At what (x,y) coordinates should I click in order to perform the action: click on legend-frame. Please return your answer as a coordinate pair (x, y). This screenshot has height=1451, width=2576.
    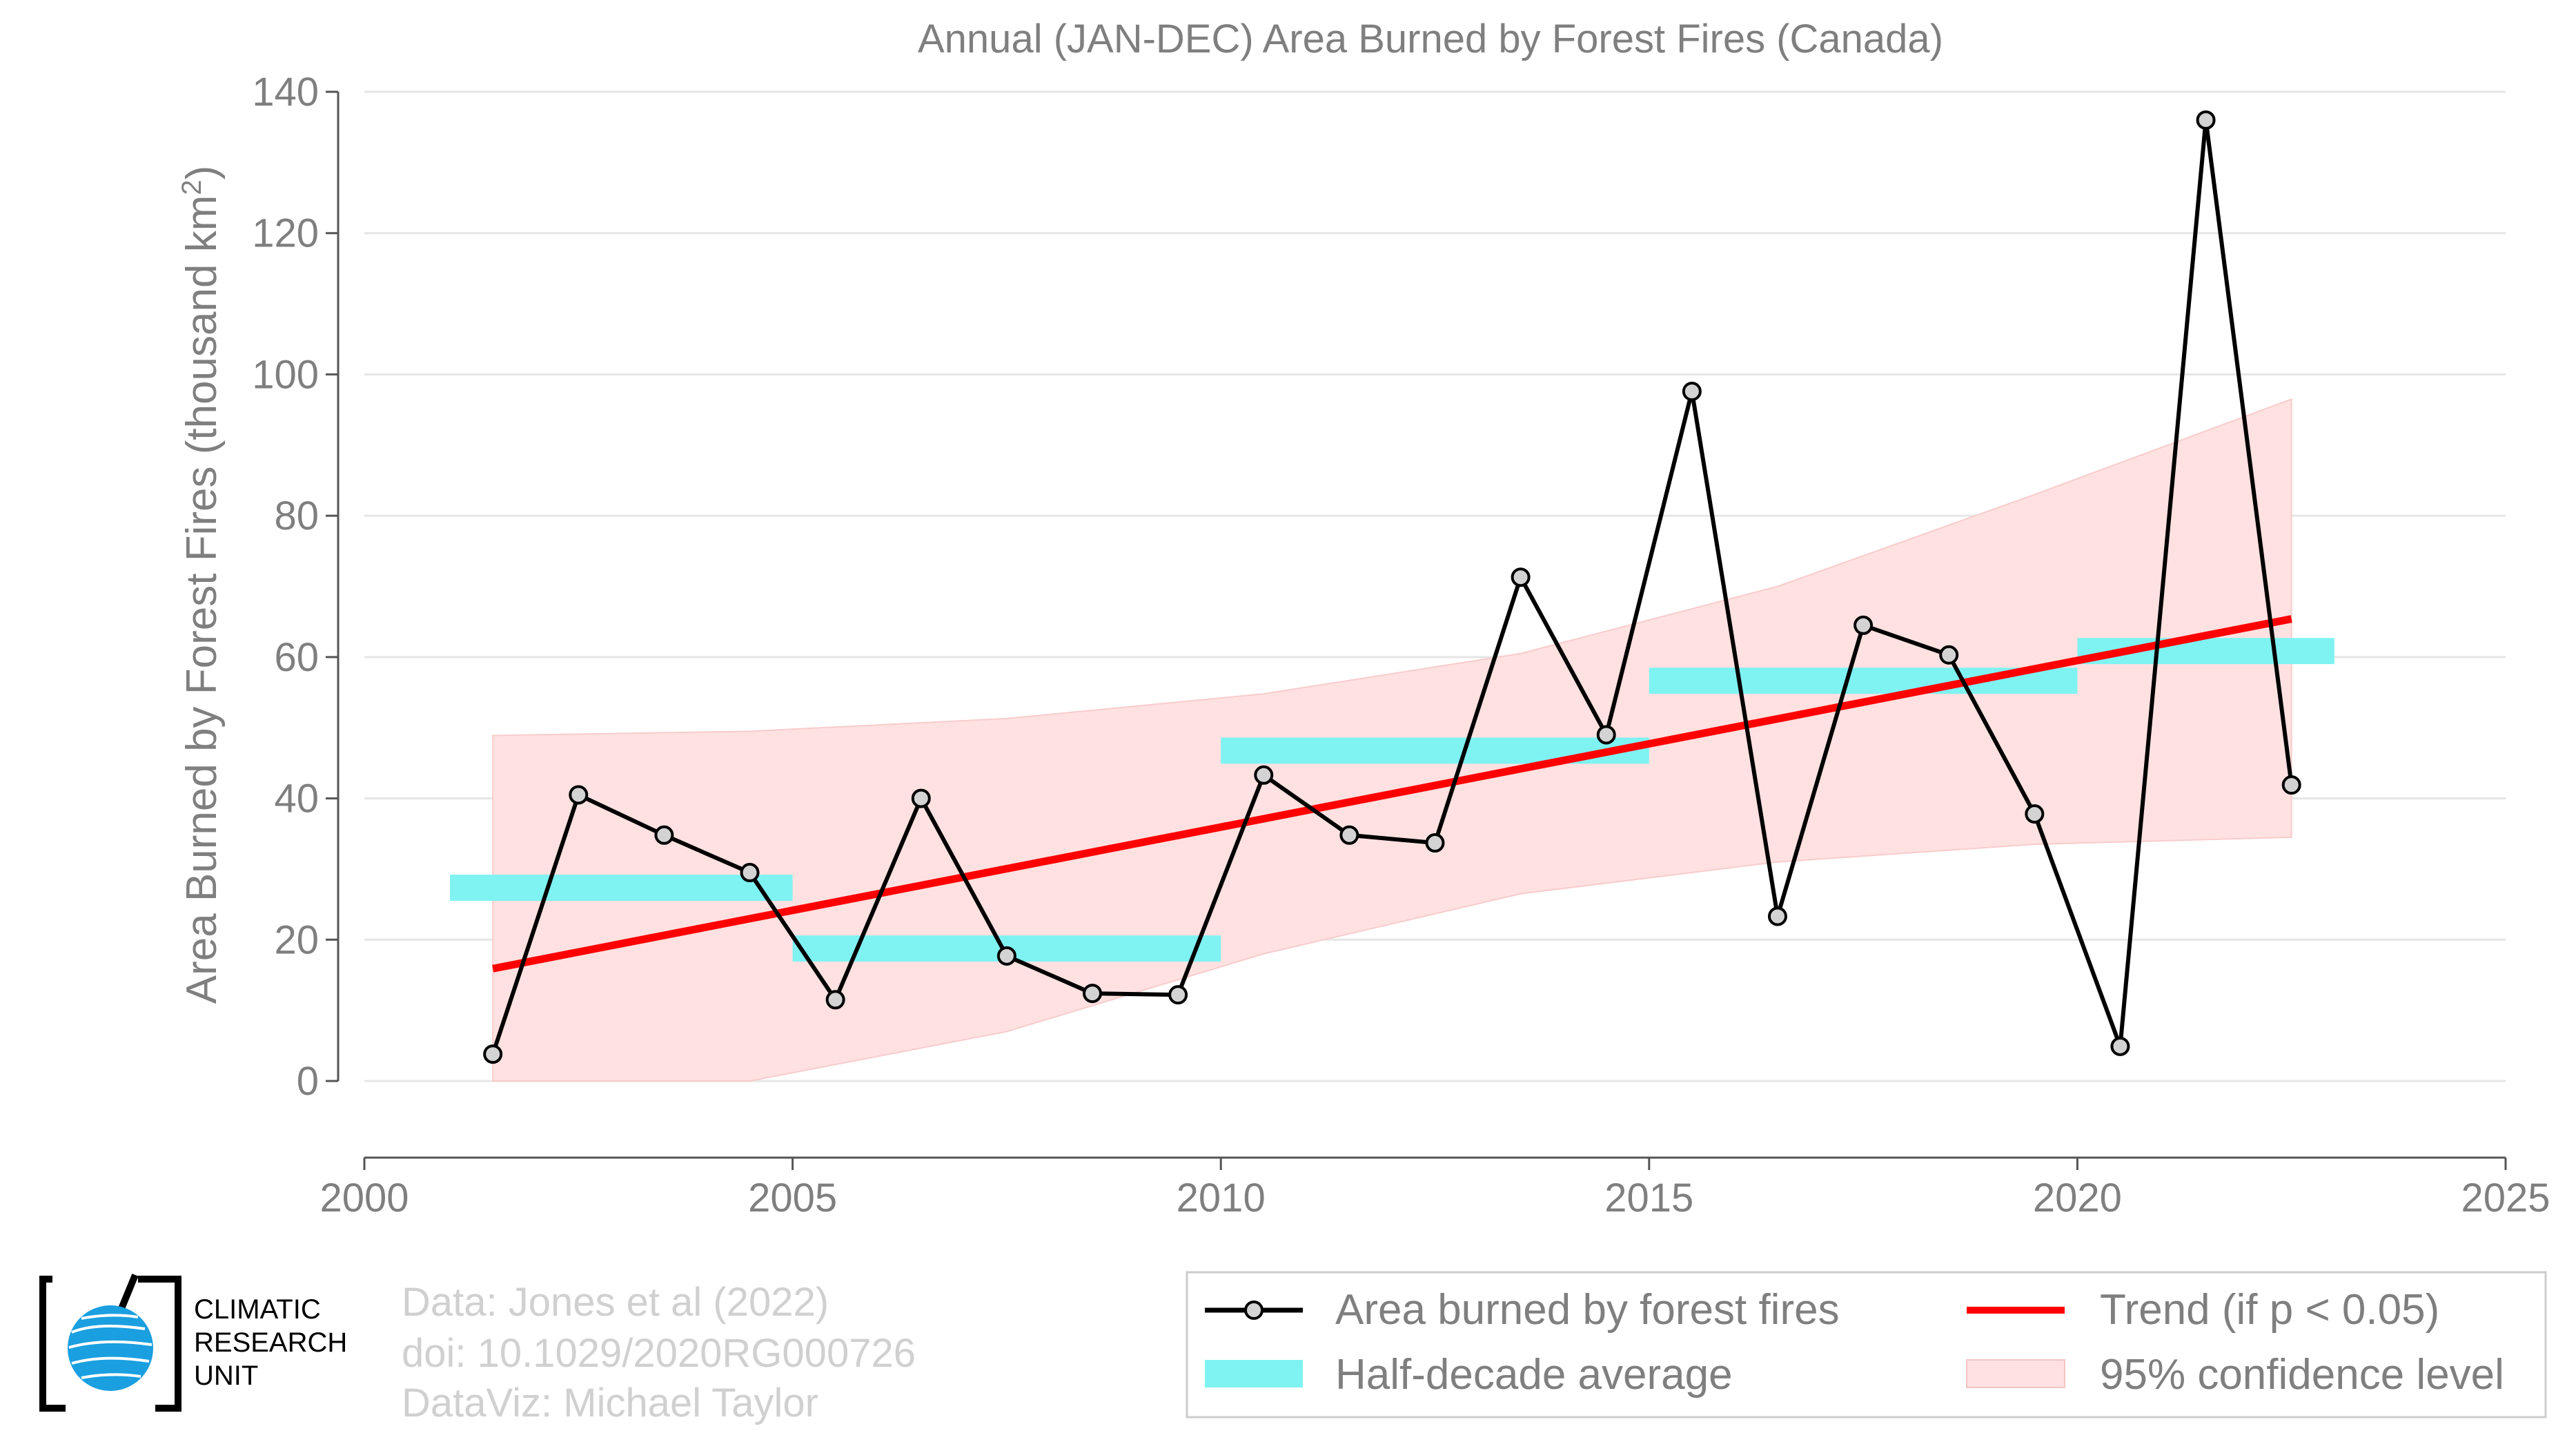
    Looking at the image, I should click on (1866, 1345).